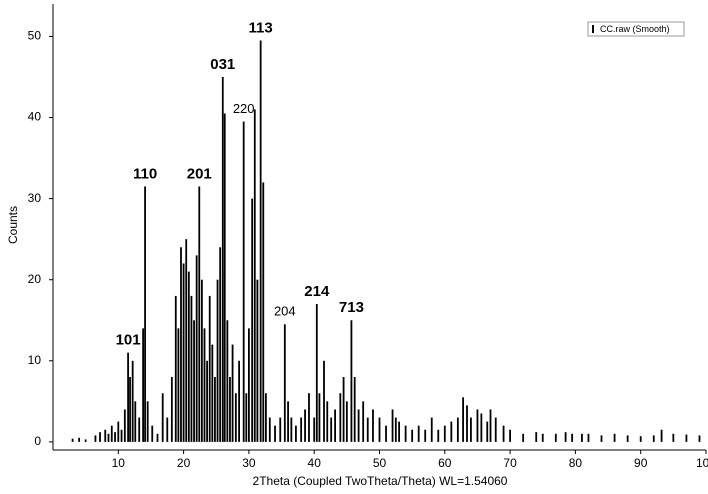 This screenshot has height=494, width=708. Describe the element at coordinates (315, 463) in the screenshot. I see `x-tick-label: 40` at that location.